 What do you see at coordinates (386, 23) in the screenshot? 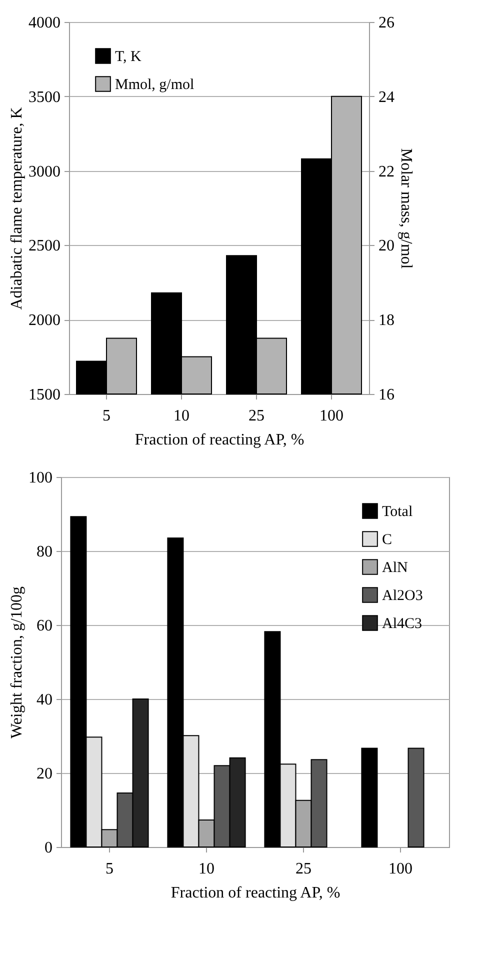
I see `y2-tick-label: 26` at bounding box center [386, 23].